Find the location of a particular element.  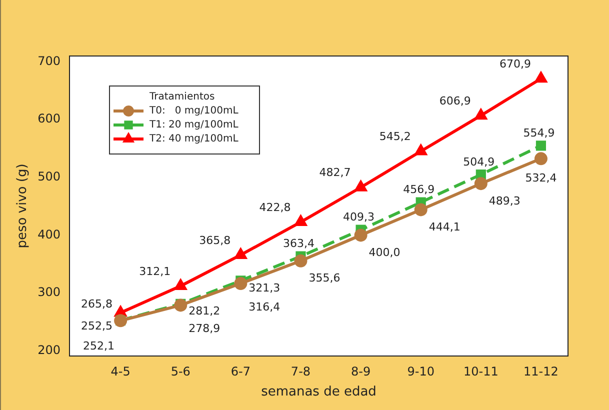

y-tick-label: 700 is located at coordinates (49, 61).